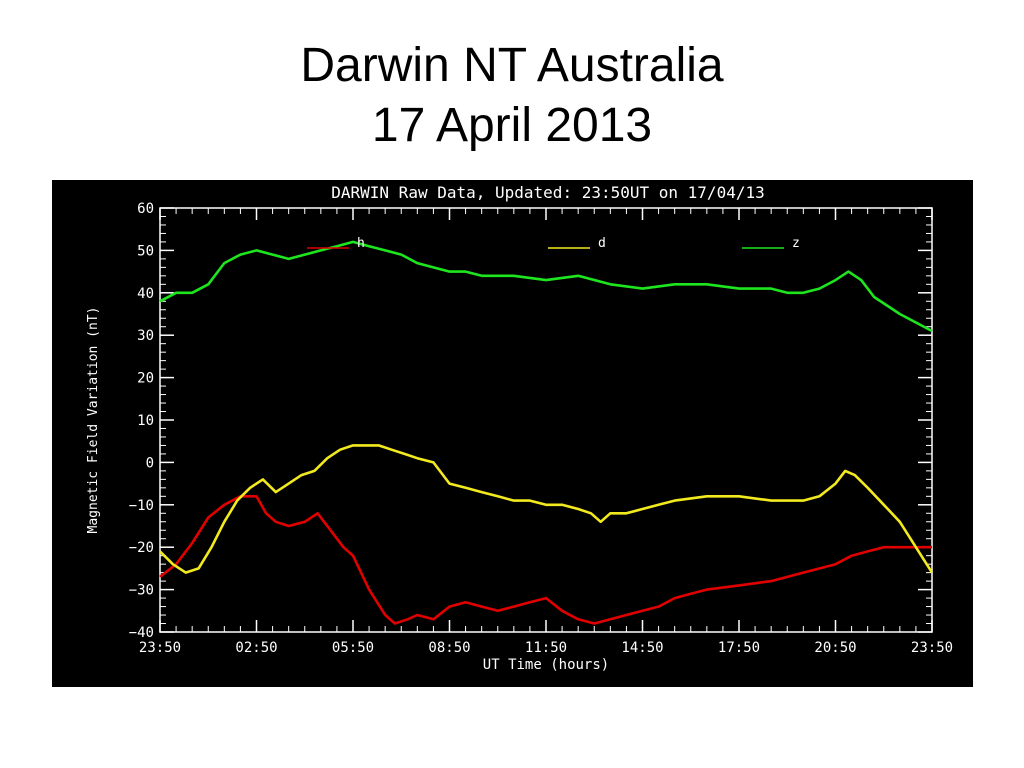  Describe the element at coordinates (361, 243) in the screenshot. I see `legend-label-h: h` at that location.